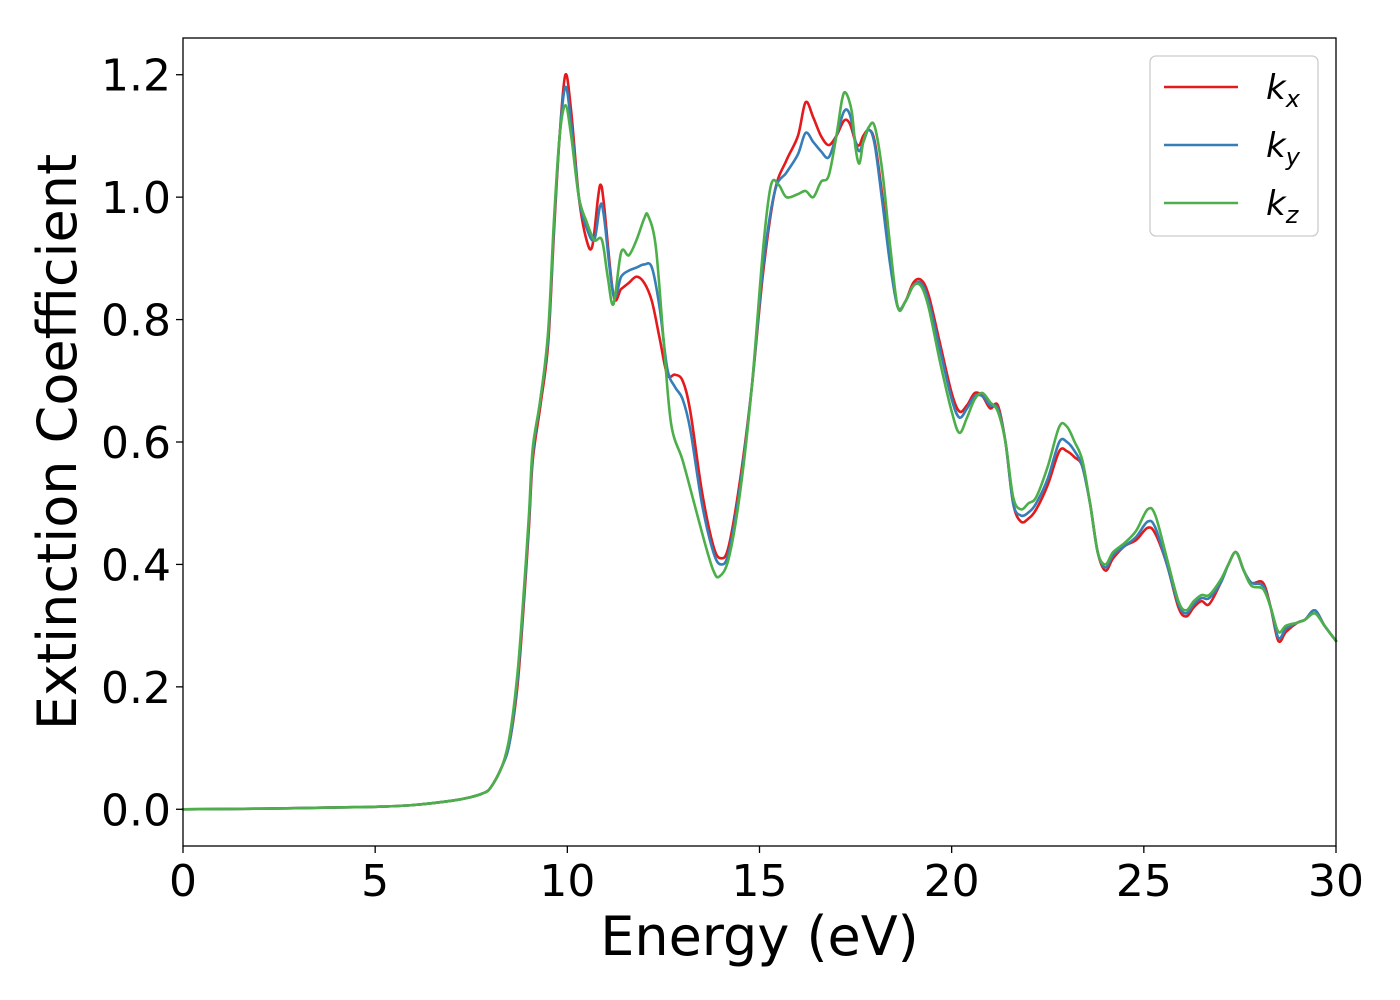 This screenshot has width=1400, height=1000. What do you see at coordinates (136, 443) in the screenshot?
I see `y-tick-label: 0.6` at bounding box center [136, 443].